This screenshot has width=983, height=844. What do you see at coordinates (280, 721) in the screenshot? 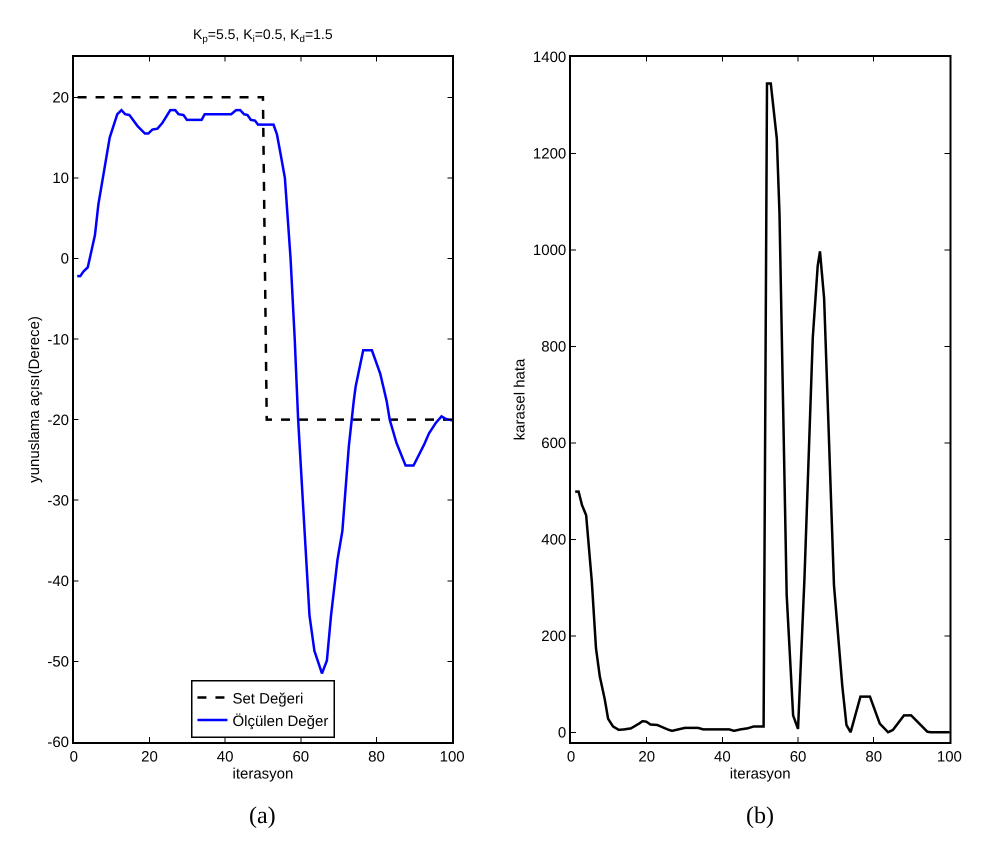
I see `legend-label: Ölçülen Değer` at bounding box center [280, 721].